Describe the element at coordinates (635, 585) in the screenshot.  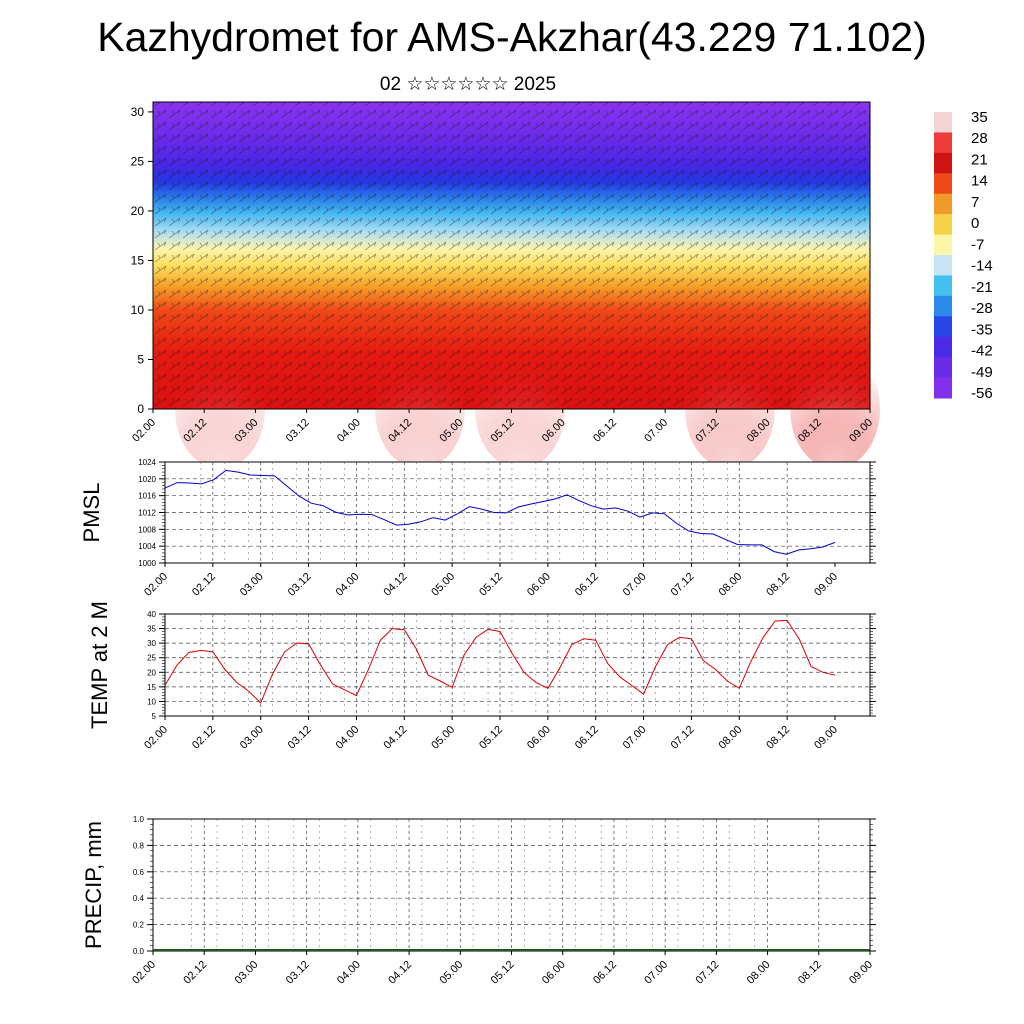
I see `pmsl-xtick-label: 07.00` at that location.